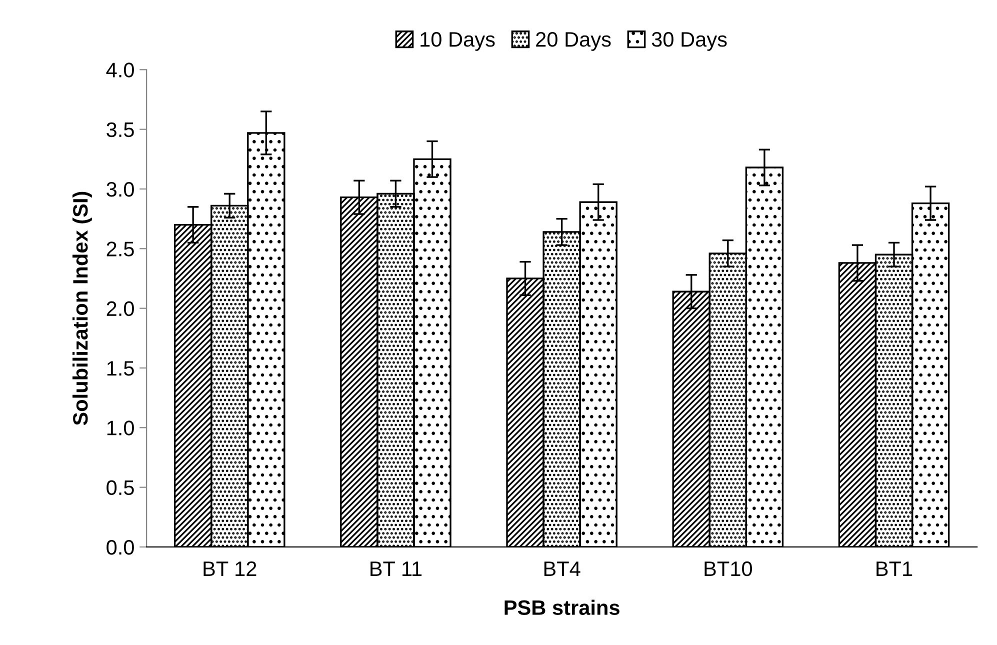 The image size is (997, 645). I want to click on y-tick-label: 1.5, so click(120, 368).